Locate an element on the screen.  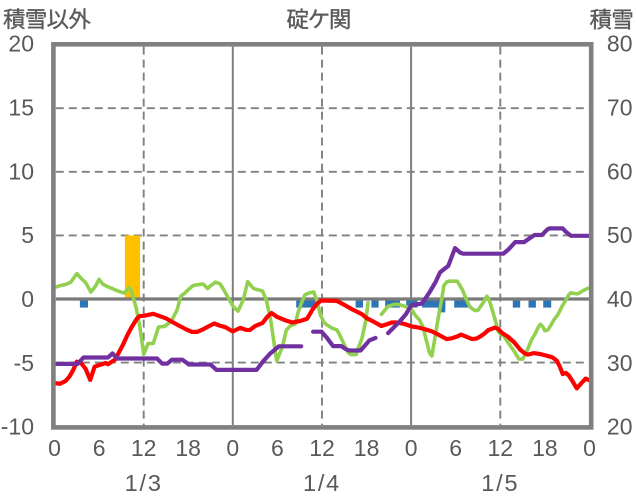
svg-text: 50 is located at coordinates (620, 235).